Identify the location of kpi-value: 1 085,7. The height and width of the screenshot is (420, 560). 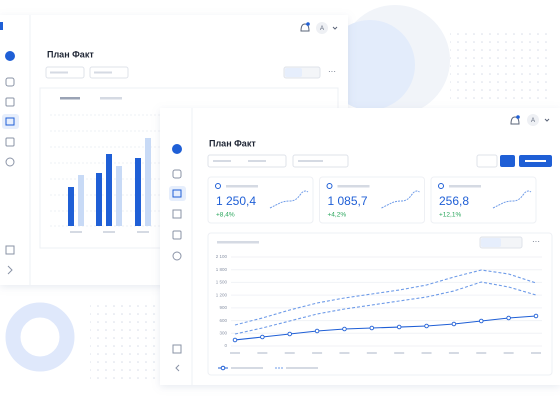
(348, 201).